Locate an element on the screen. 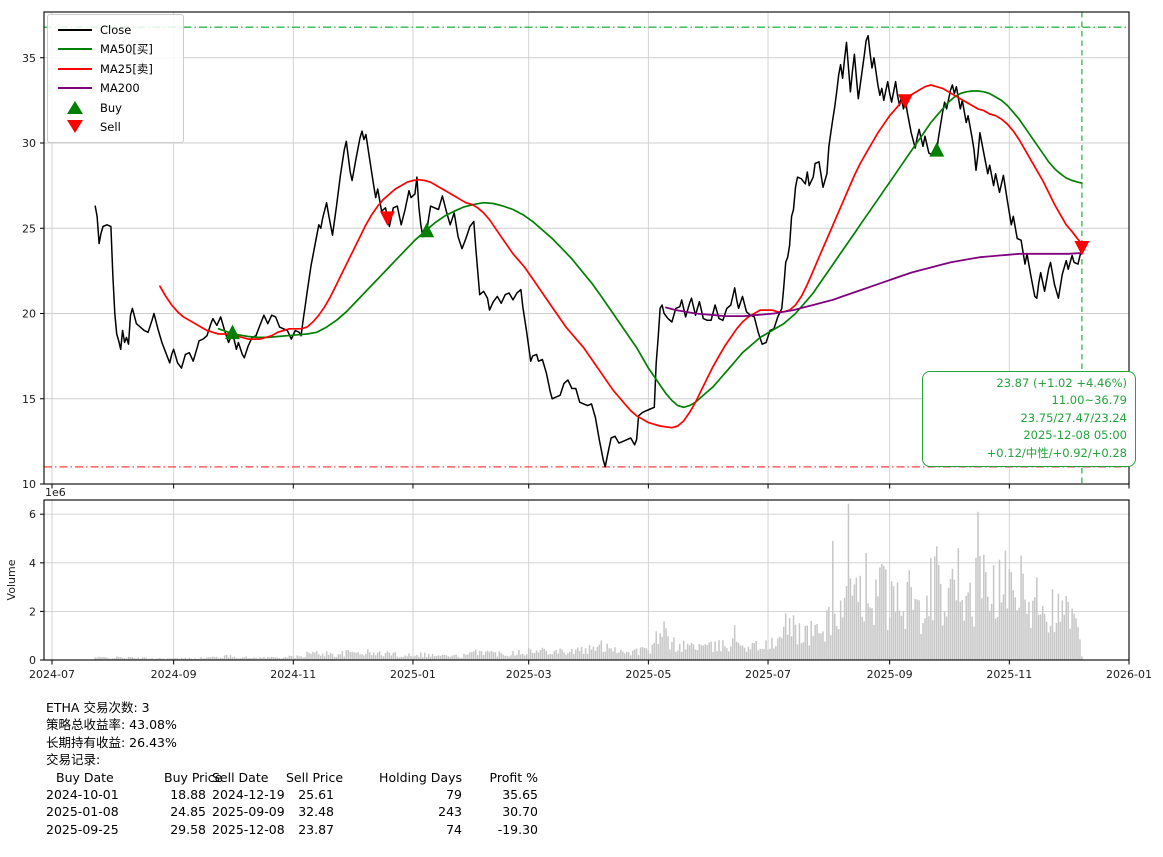  legend-item-sell: Sell is located at coordinates (116, 128).